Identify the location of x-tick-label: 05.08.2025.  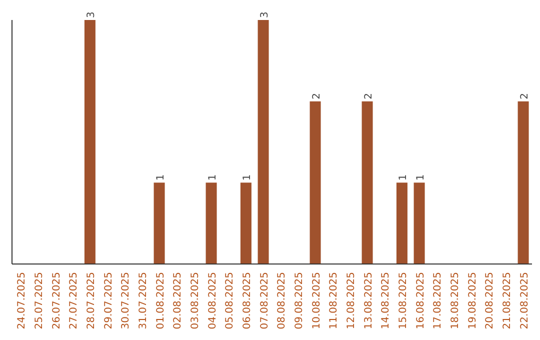
(230, 301).